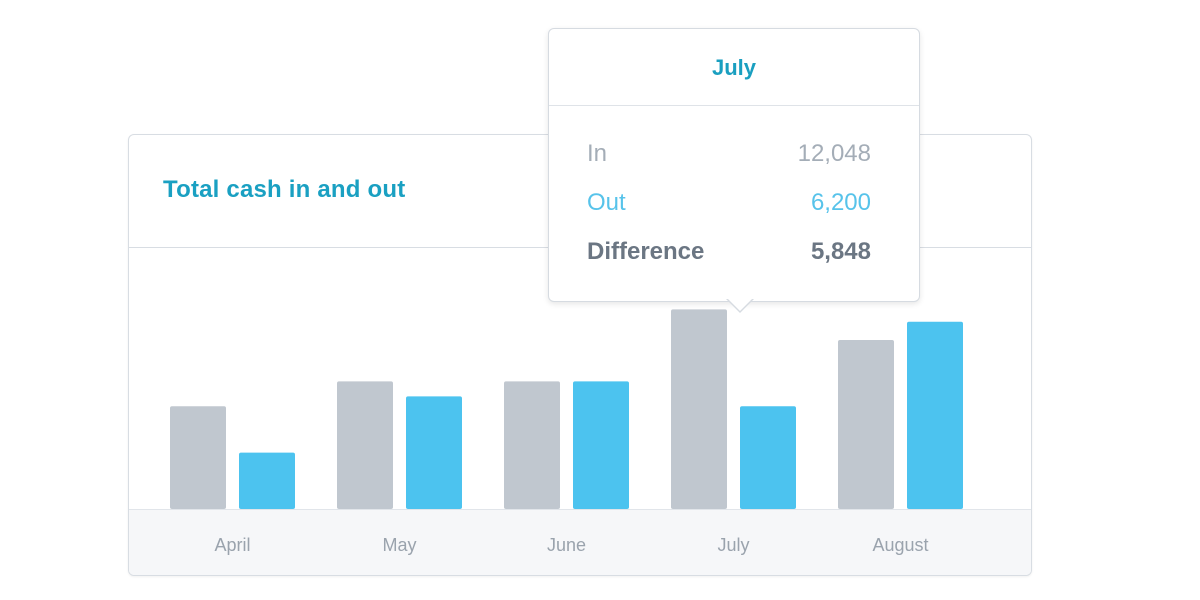 The image size is (1200, 600). I want to click on tooltip-caret-fill, so click(740, 304).